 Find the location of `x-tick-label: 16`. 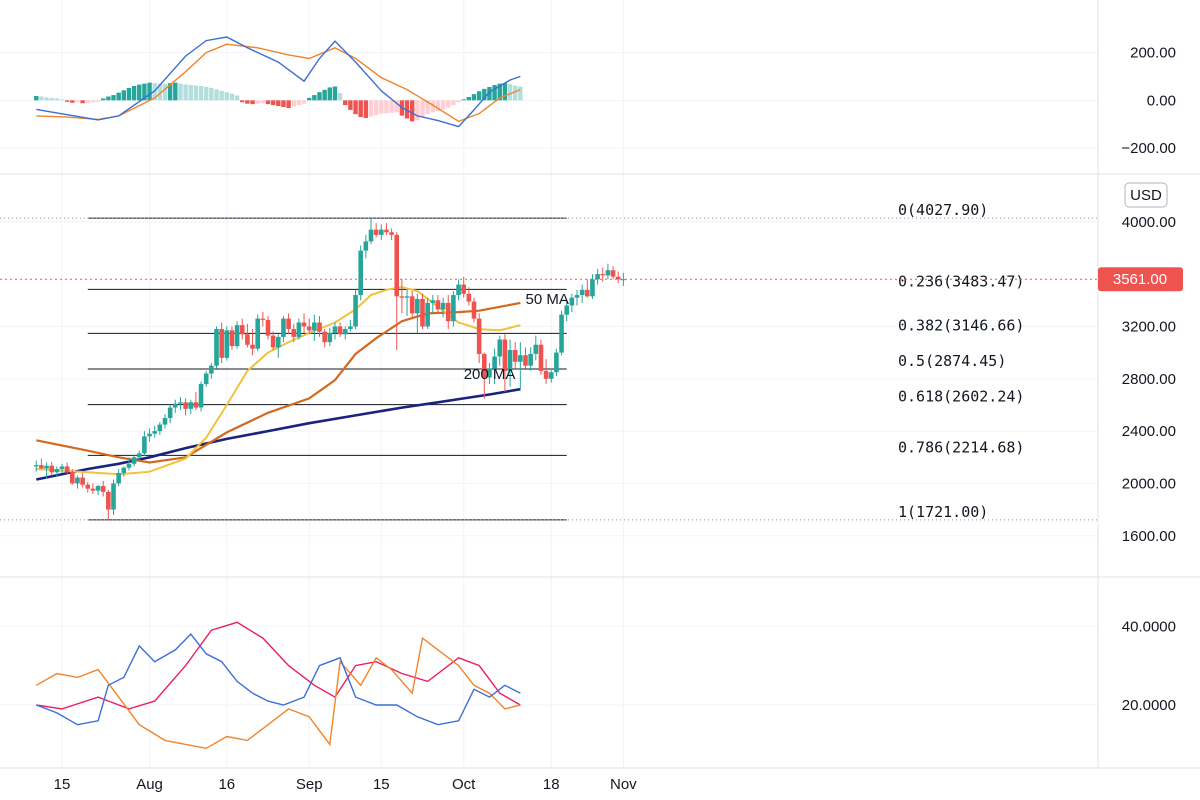

x-tick-label: 16 is located at coordinates (226, 784).